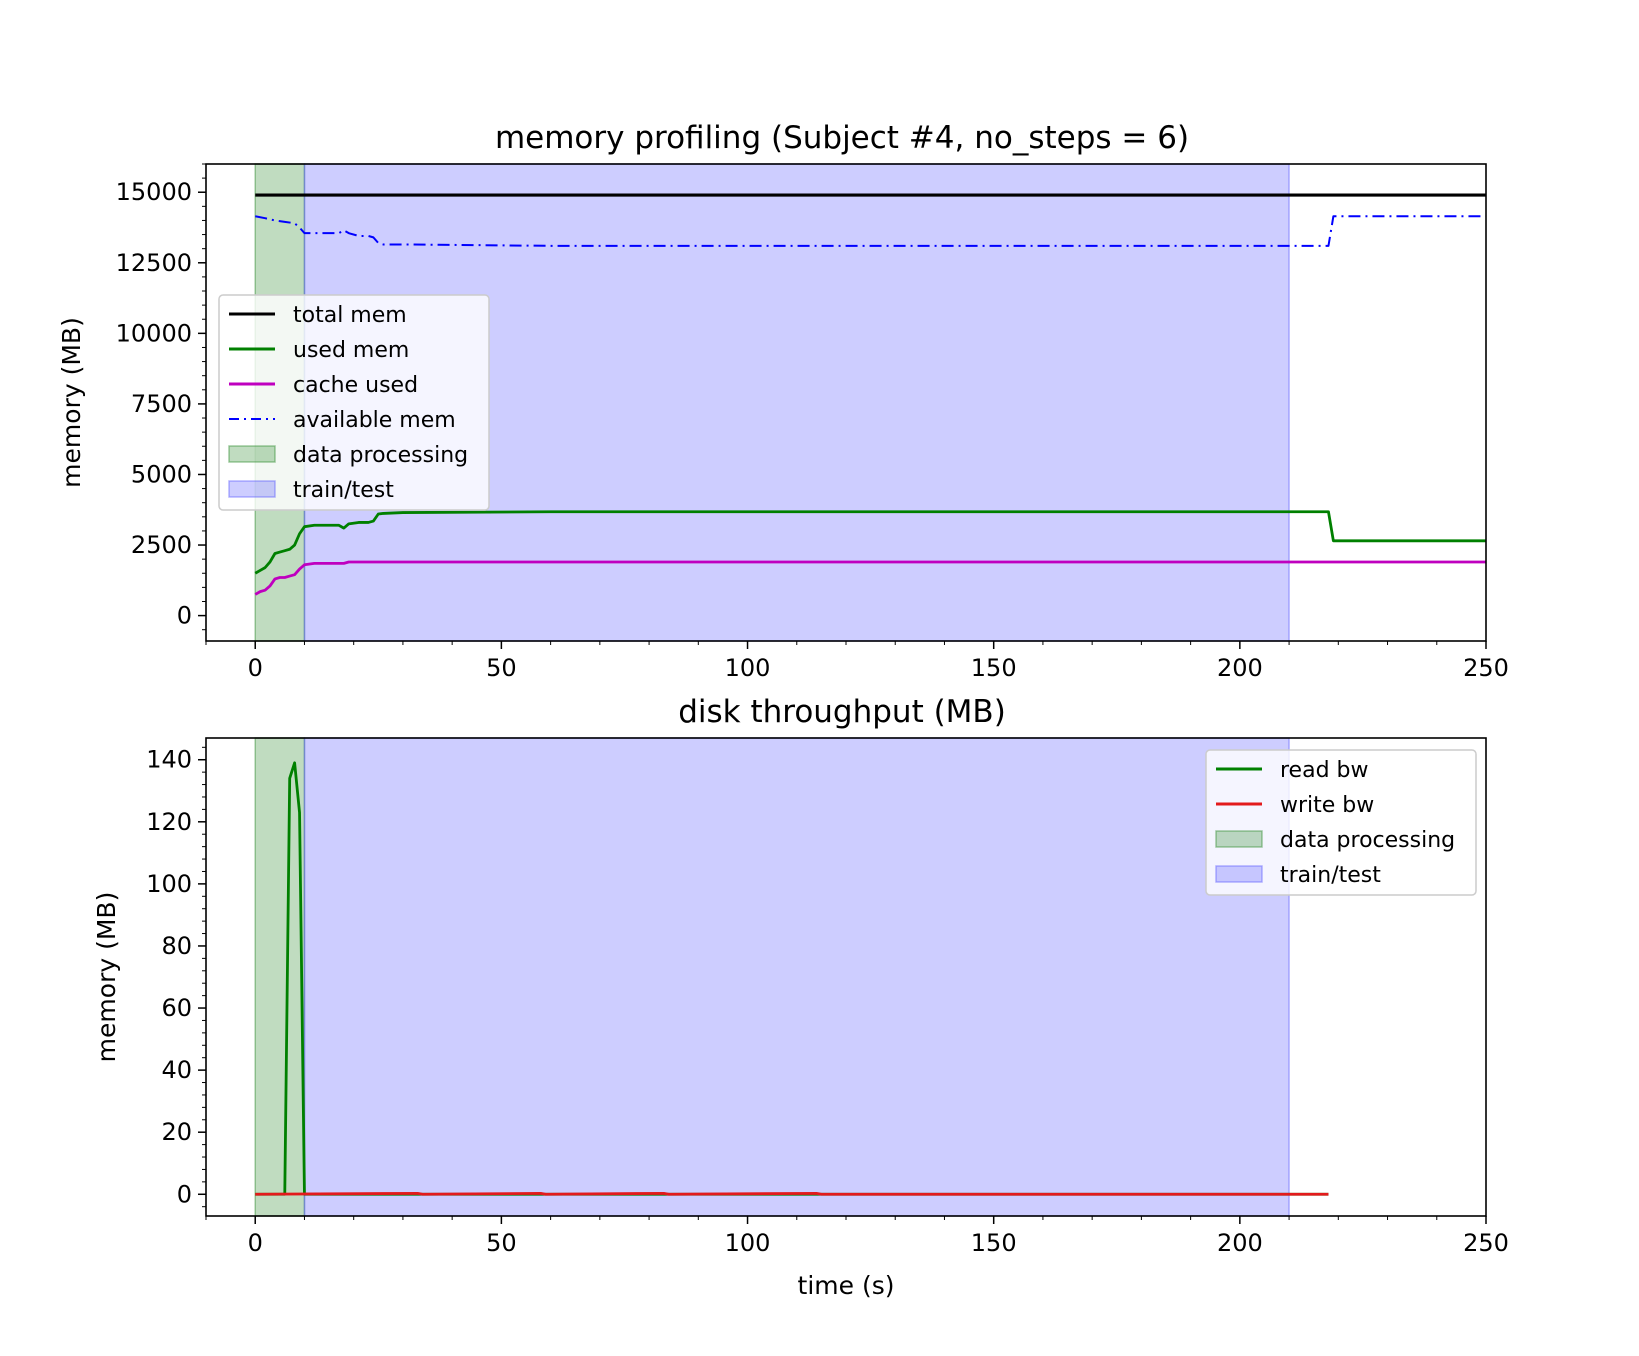 This screenshot has width=1639, height=1356. I want to click on y-tick-label: 140, so click(169, 760).